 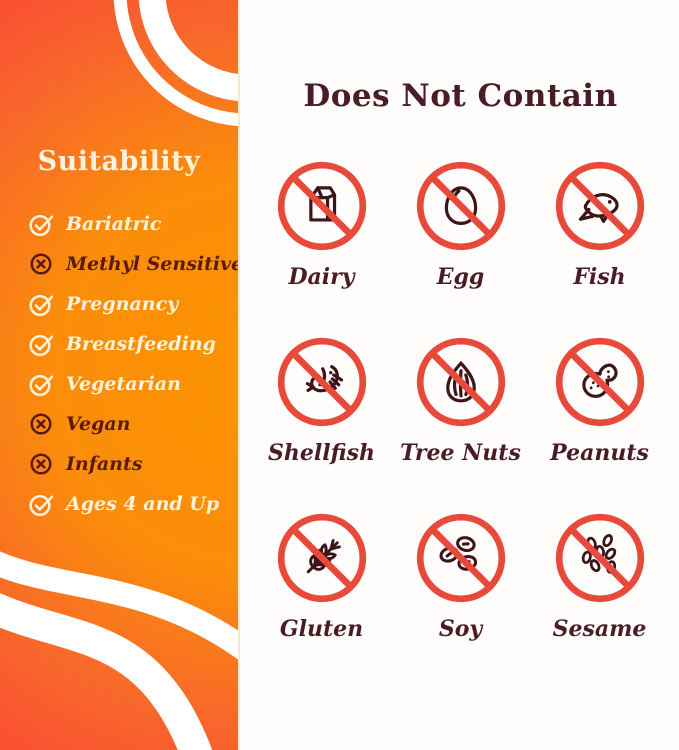 What do you see at coordinates (599, 558) in the screenshot?
I see `sesame-seeds-icon` at bounding box center [599, 558].